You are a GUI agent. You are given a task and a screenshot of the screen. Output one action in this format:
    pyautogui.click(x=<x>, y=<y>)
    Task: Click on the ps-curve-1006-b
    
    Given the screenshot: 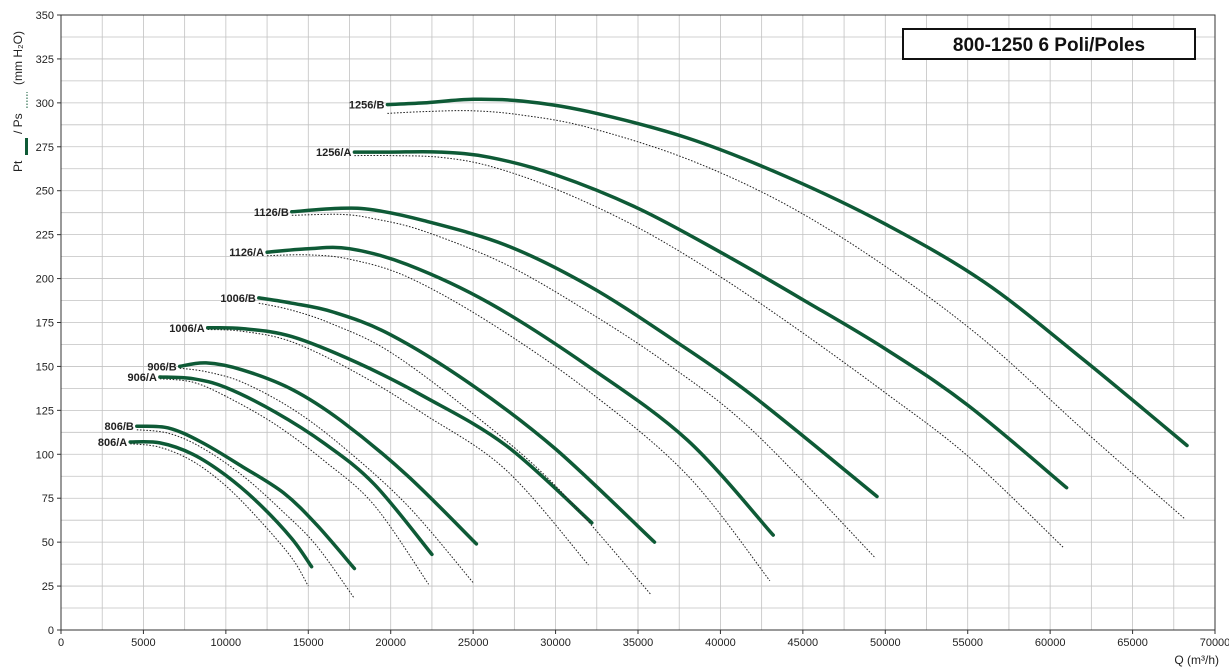 What is the action you would take?
    pyautogui.click(x=455, y=449)
    